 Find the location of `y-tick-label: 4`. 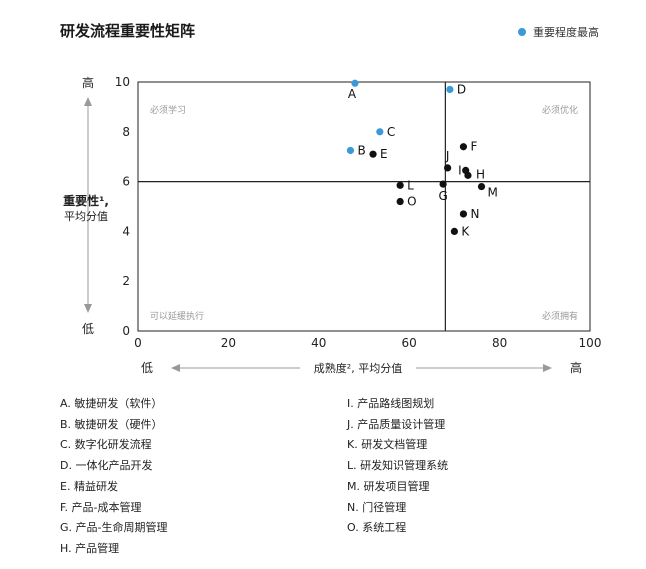

y-tick-label: 4 is located at coordinates (126, 231).